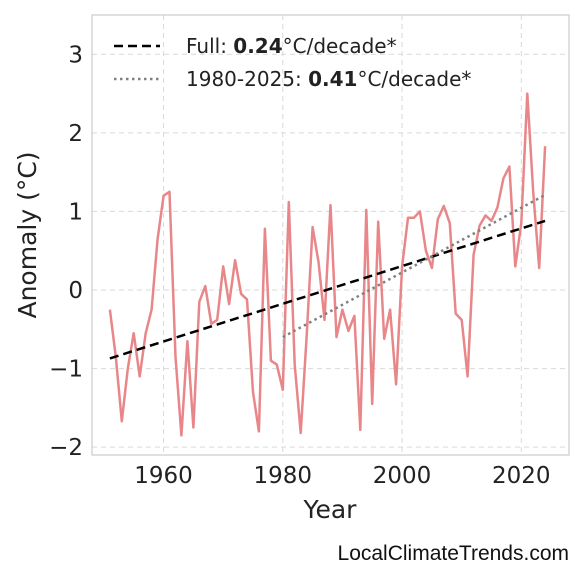 This screenshot has width=585, height=580. I want to click on x-tick-label: 2020, so click(521, 476).